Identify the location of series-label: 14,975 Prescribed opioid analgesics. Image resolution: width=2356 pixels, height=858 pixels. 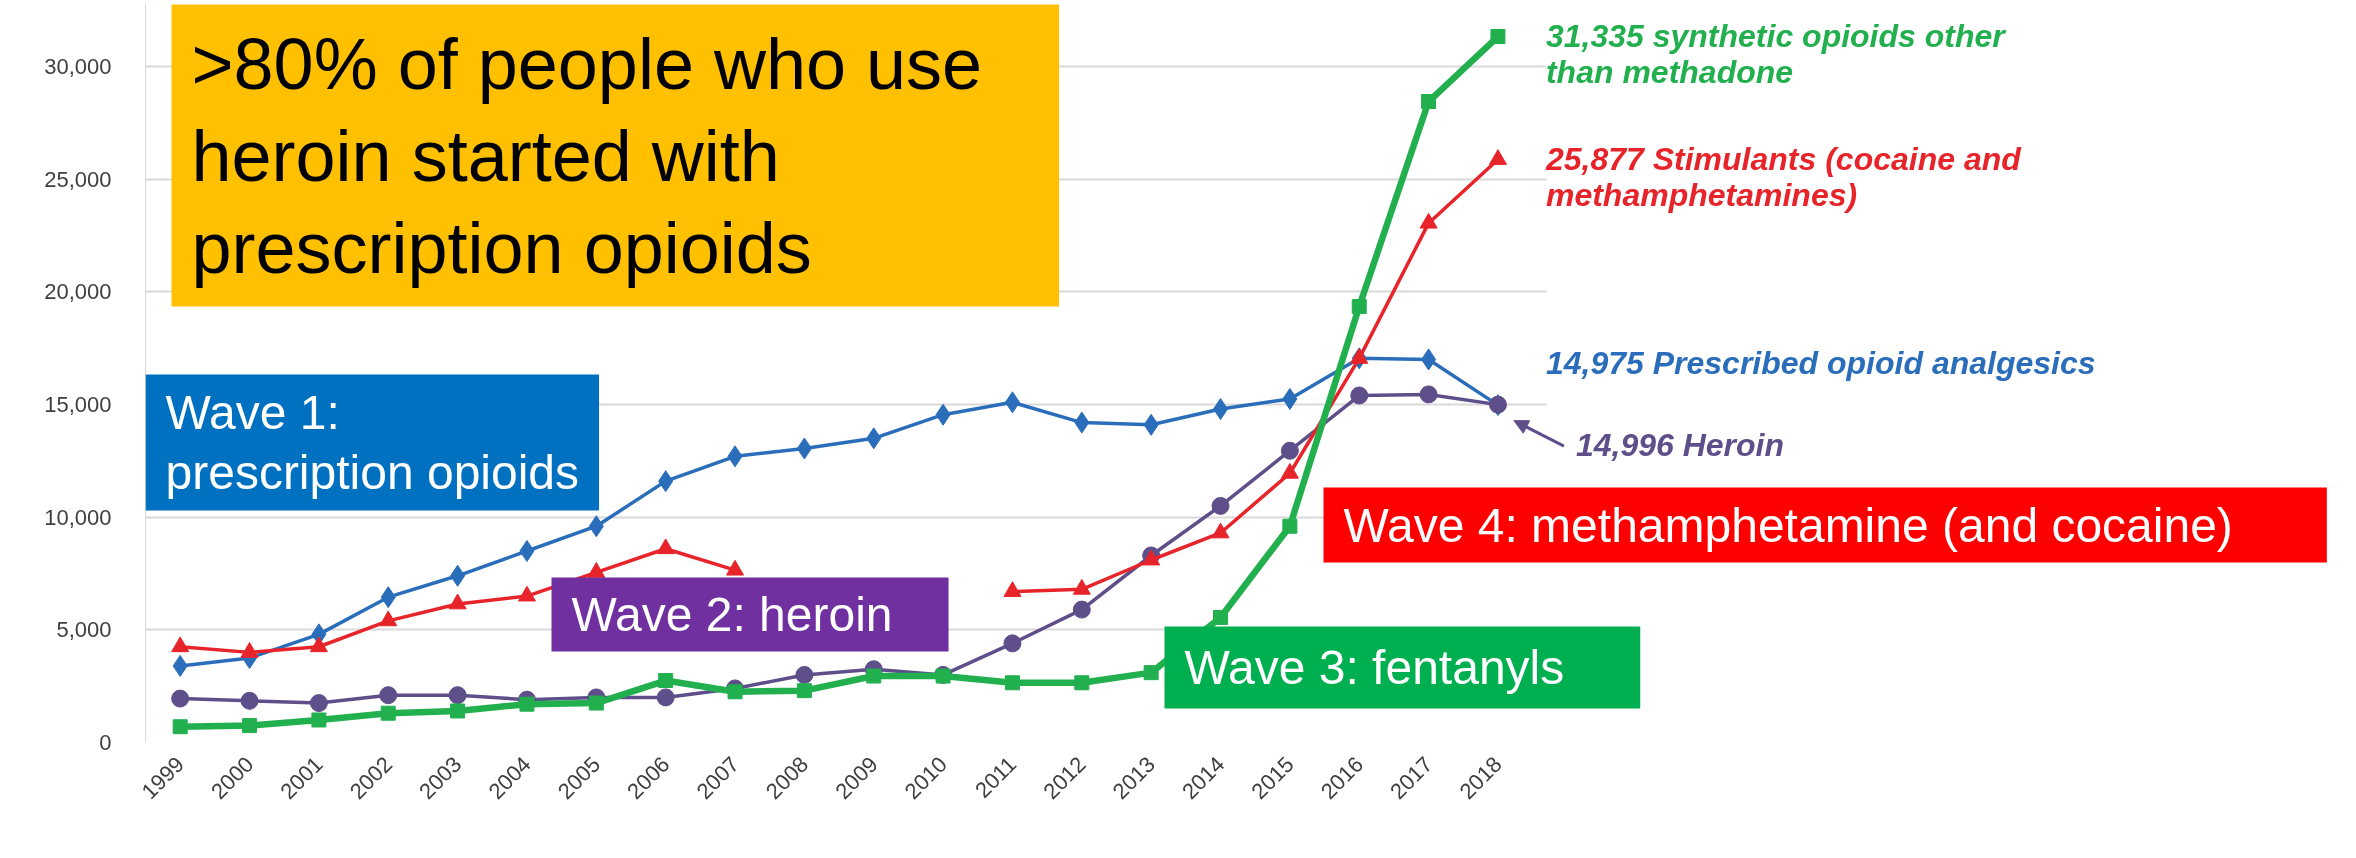
(1820, 362).